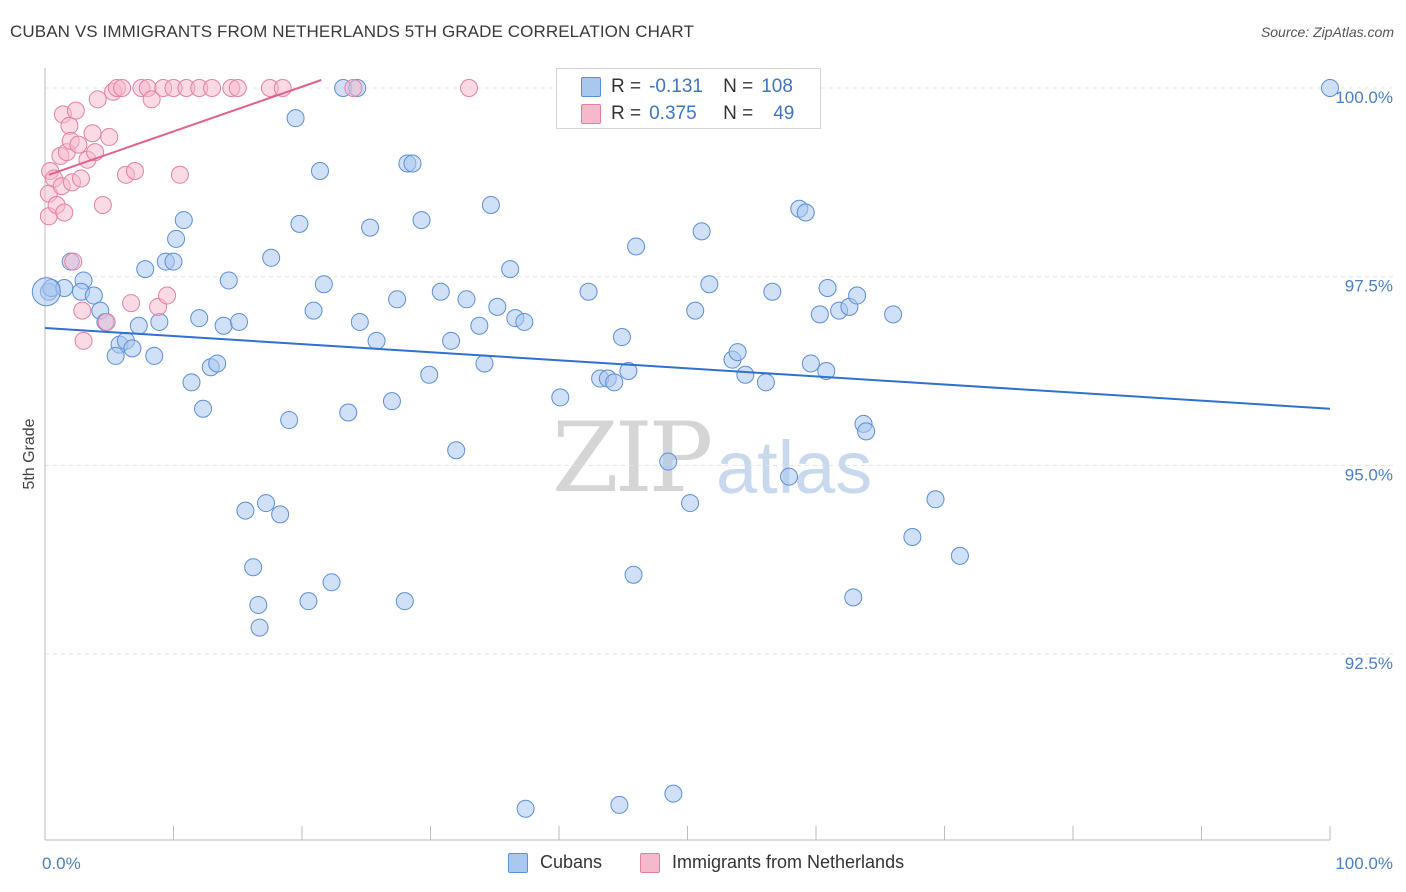 This screenshot has width=1406, height=892. I want to click on x-tick-label-end: 100.0%, so click(1364, 863).